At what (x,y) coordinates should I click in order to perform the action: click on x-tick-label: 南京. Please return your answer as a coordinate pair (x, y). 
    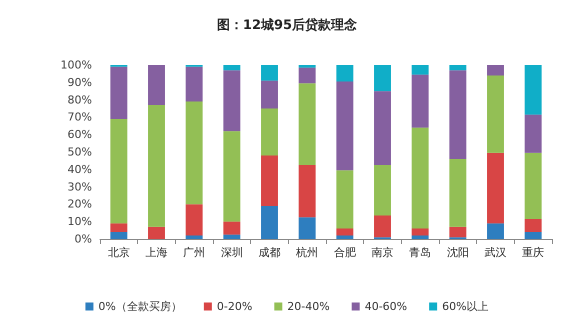
    Looking at the image, I should click on (383, 252).